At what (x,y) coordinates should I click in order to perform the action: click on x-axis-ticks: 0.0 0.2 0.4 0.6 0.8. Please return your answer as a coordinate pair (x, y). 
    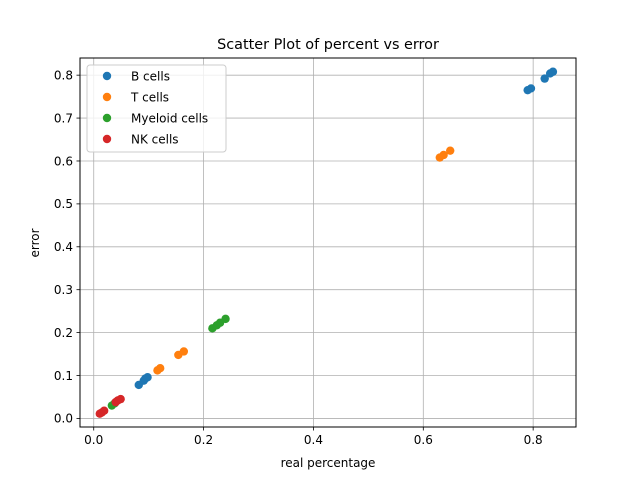
    Looking at the image, I should click on (313, 437).